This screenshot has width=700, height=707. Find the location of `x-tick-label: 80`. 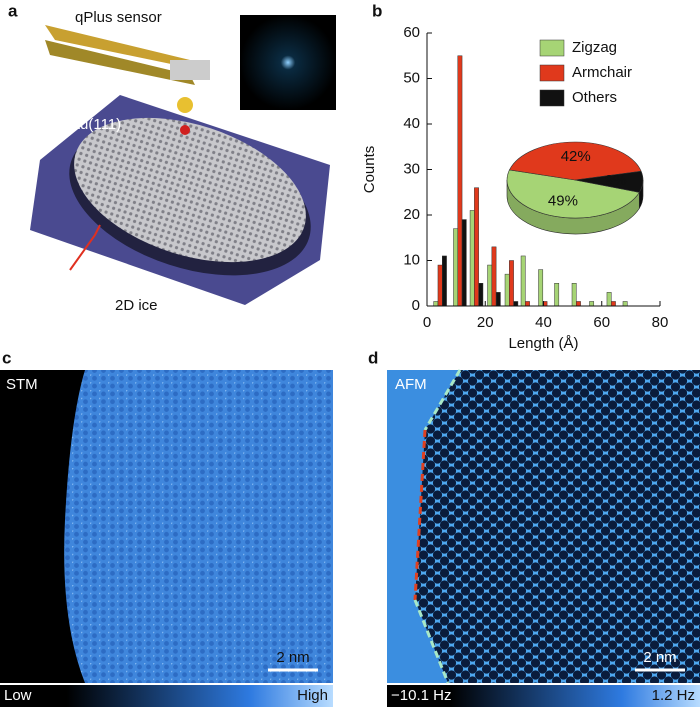

x-tick-label: 80 is located at coordinates (660, 322).